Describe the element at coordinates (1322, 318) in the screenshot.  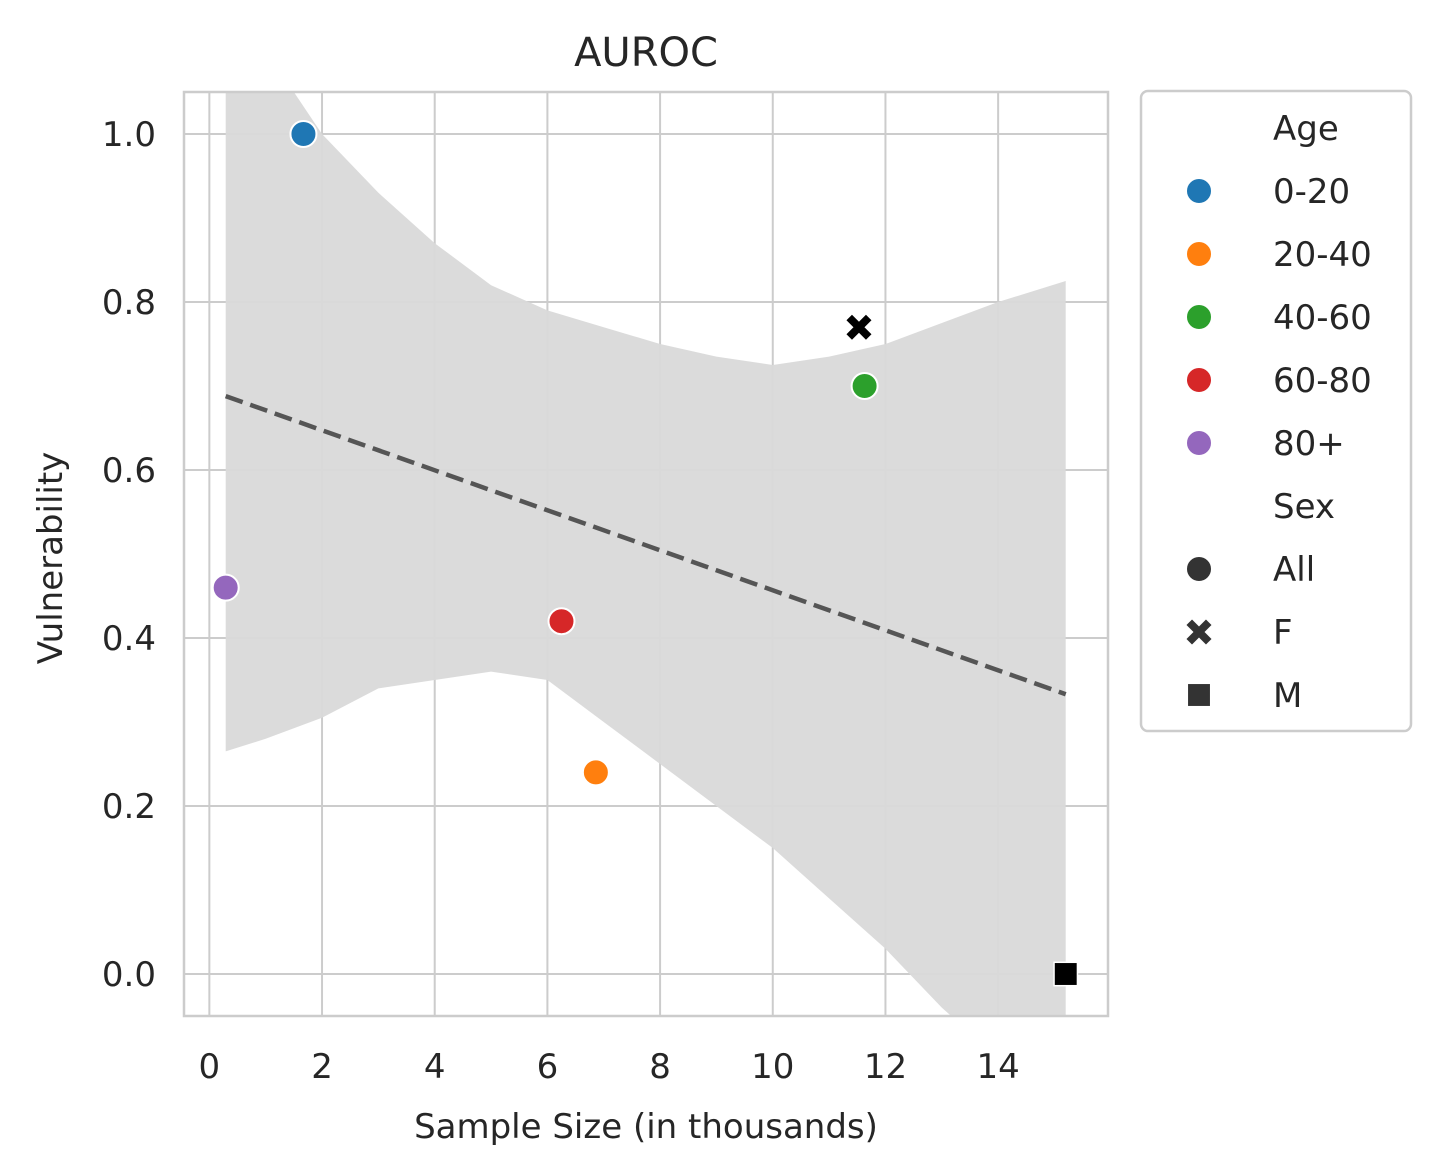
I see `legend-entry-label: 40-60` at that location.